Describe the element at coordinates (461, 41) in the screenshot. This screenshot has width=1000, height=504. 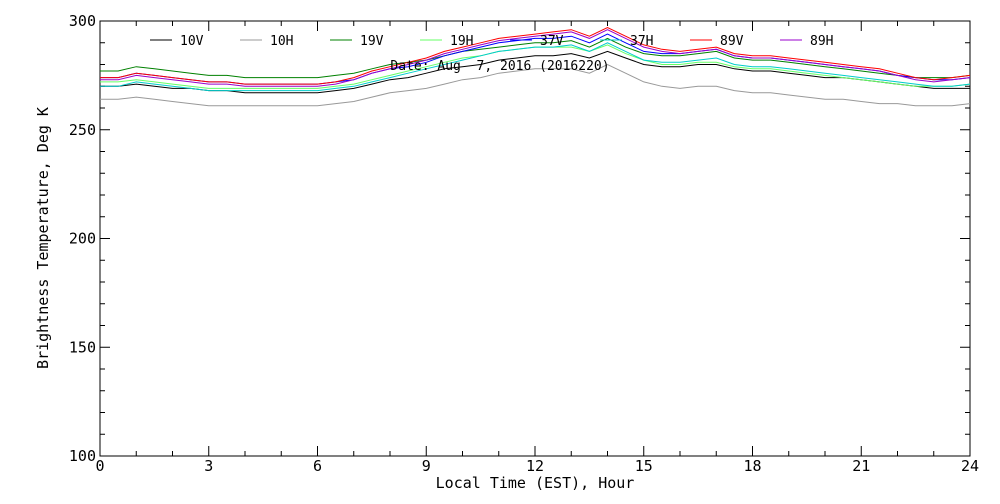
I see `legend-label-19h: 19H` at that location.